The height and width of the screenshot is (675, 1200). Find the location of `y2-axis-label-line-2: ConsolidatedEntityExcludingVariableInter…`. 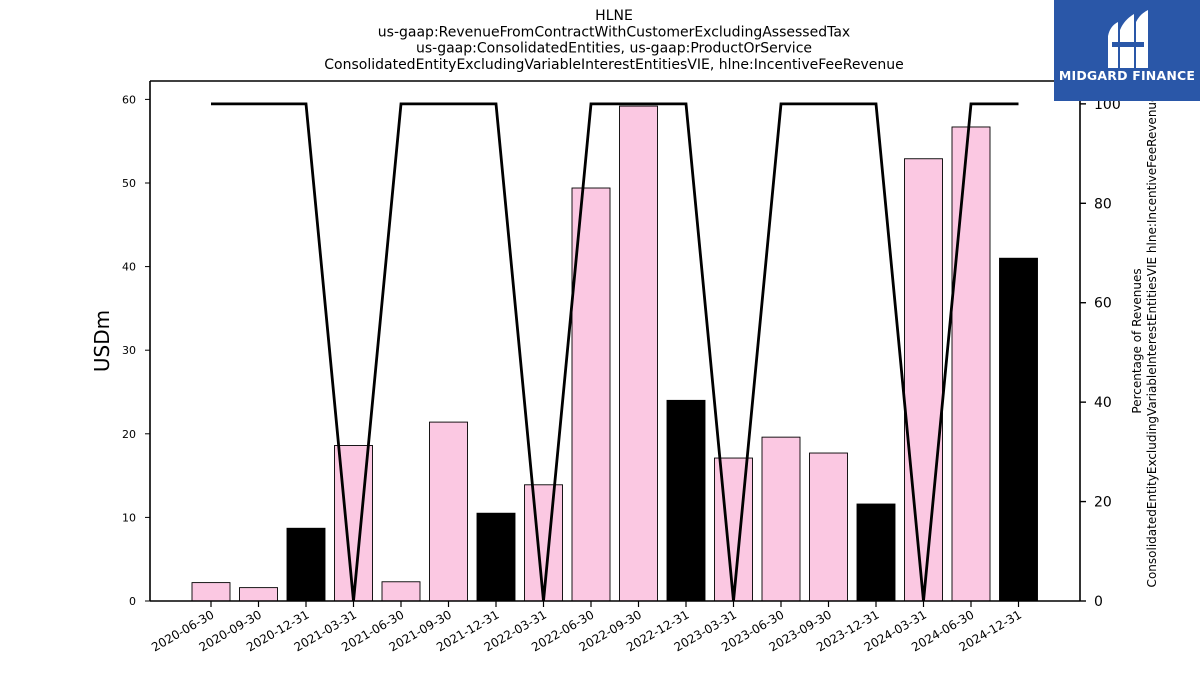

y2-axis-label-line-2: ConsolidatedEntityExcludingVariableInter… is located at coordinates (1152, 341).